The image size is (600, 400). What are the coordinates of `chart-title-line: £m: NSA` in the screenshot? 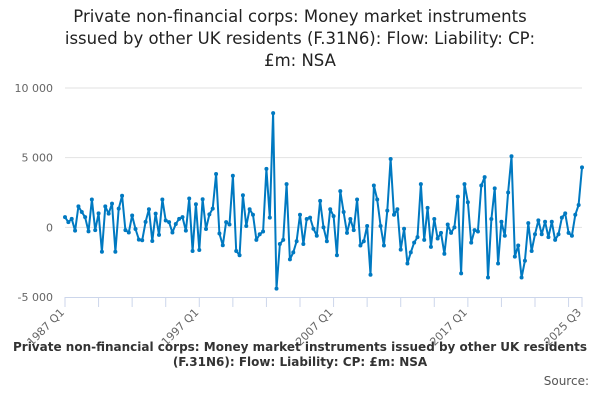 It's located at (300, 60).